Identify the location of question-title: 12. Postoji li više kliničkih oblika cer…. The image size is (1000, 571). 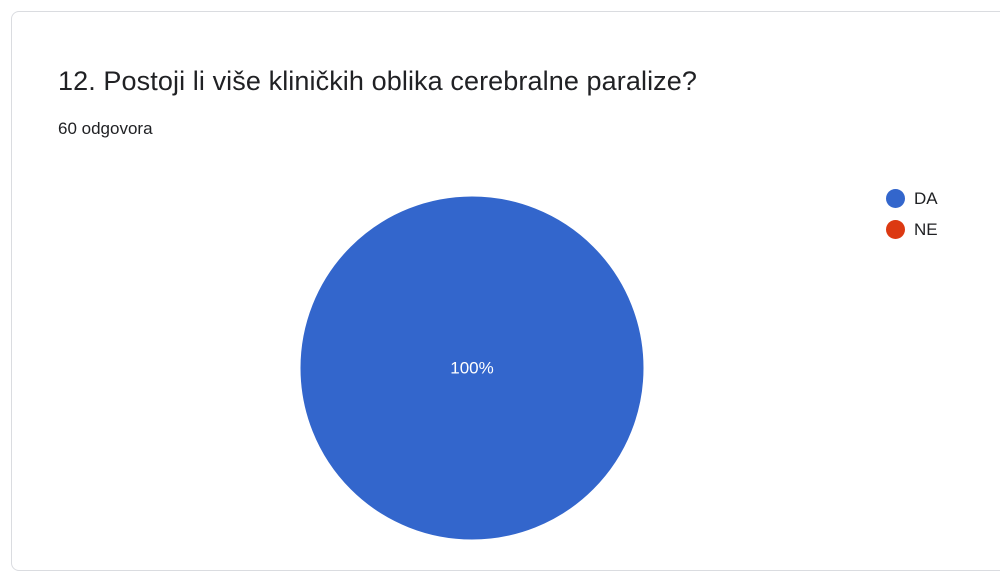
(378, 81).